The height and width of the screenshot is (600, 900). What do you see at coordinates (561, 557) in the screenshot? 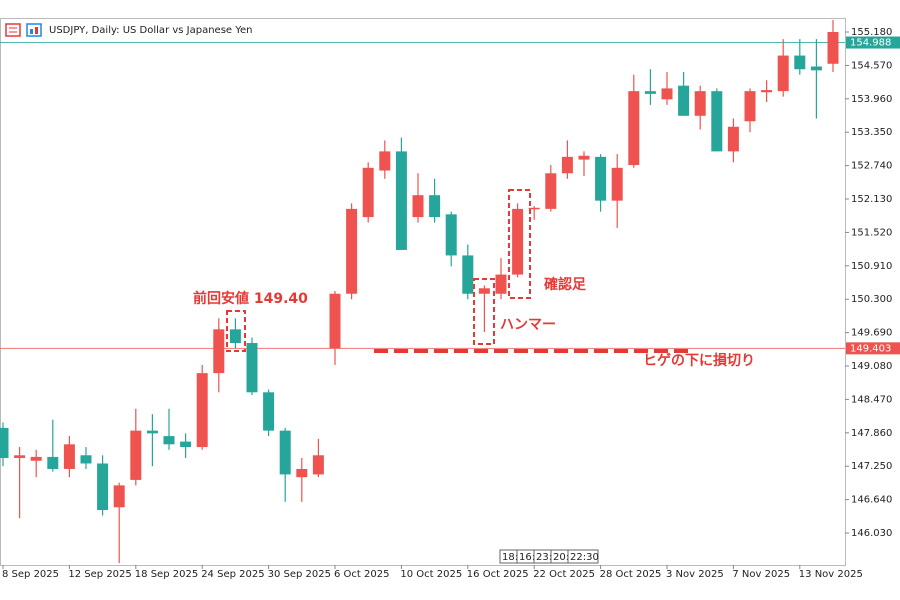
I see `time-box-label: 20:` at bounding box center [561, 557].